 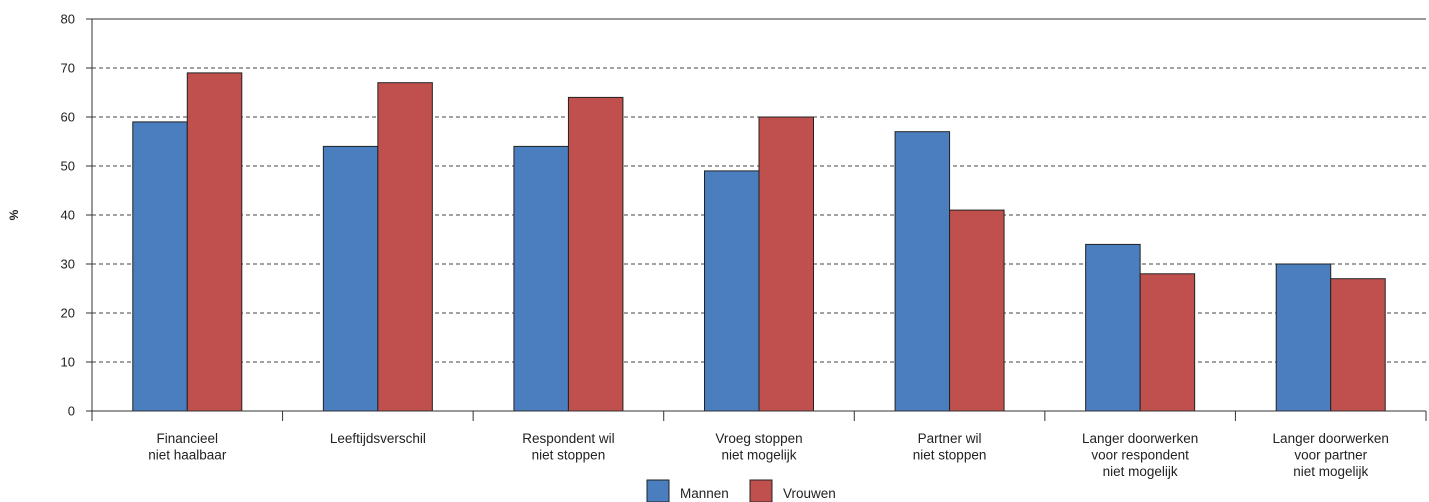 I want to click on x-category-label: Financieel niet haalbaar, so click(x=187, y=447).